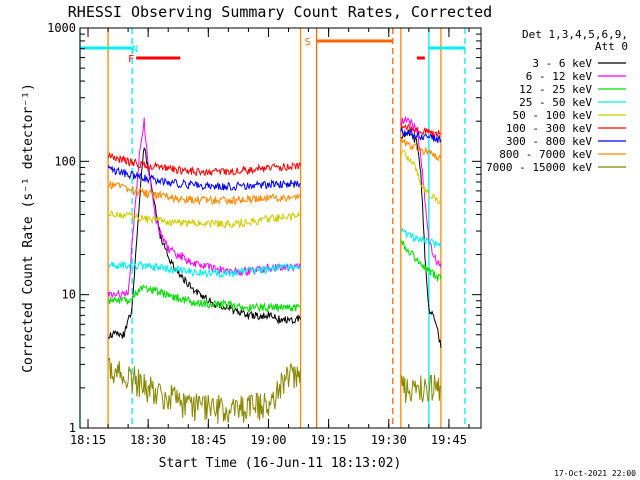 The width and height of the screenshot is (640, 480). Describe the element at coordinates (272, 51) in the screenshot. I see `status-bars: NF S` at that location.